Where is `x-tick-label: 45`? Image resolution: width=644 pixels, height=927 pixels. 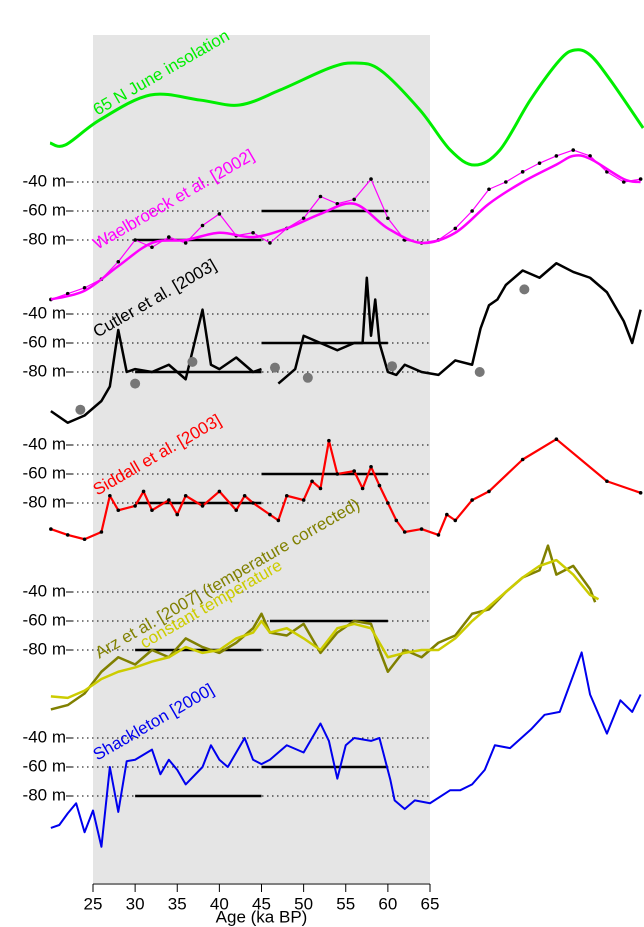
x-tick-label: 45 is located at coordinates (261, 903).